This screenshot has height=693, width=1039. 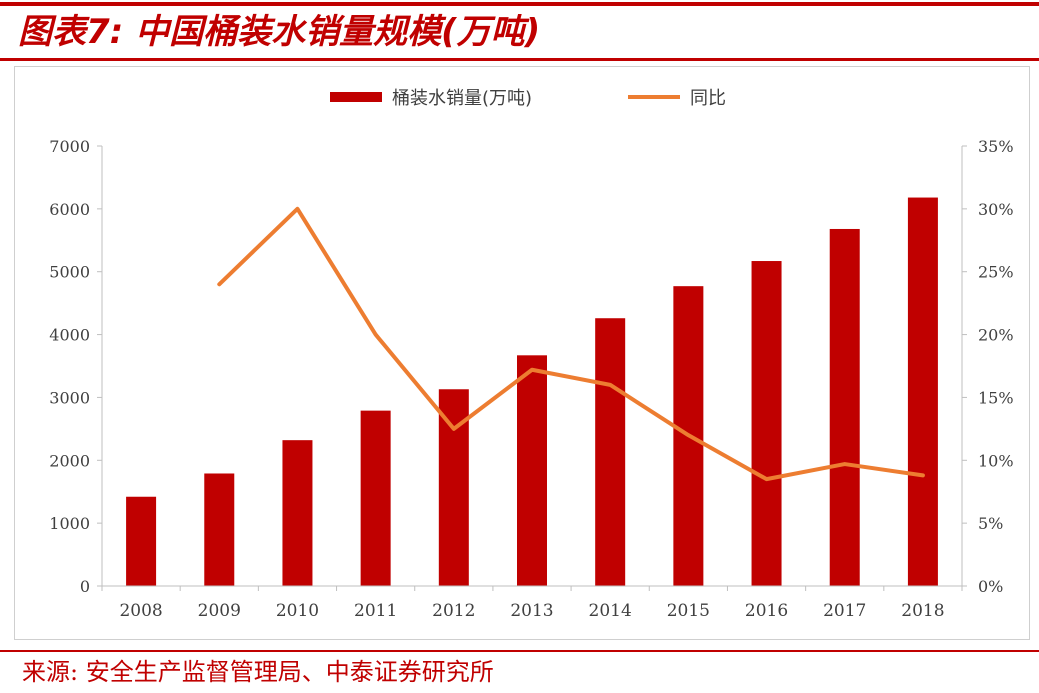 I want to click on legend-label-line: 同比, so click(x=708, y=98).